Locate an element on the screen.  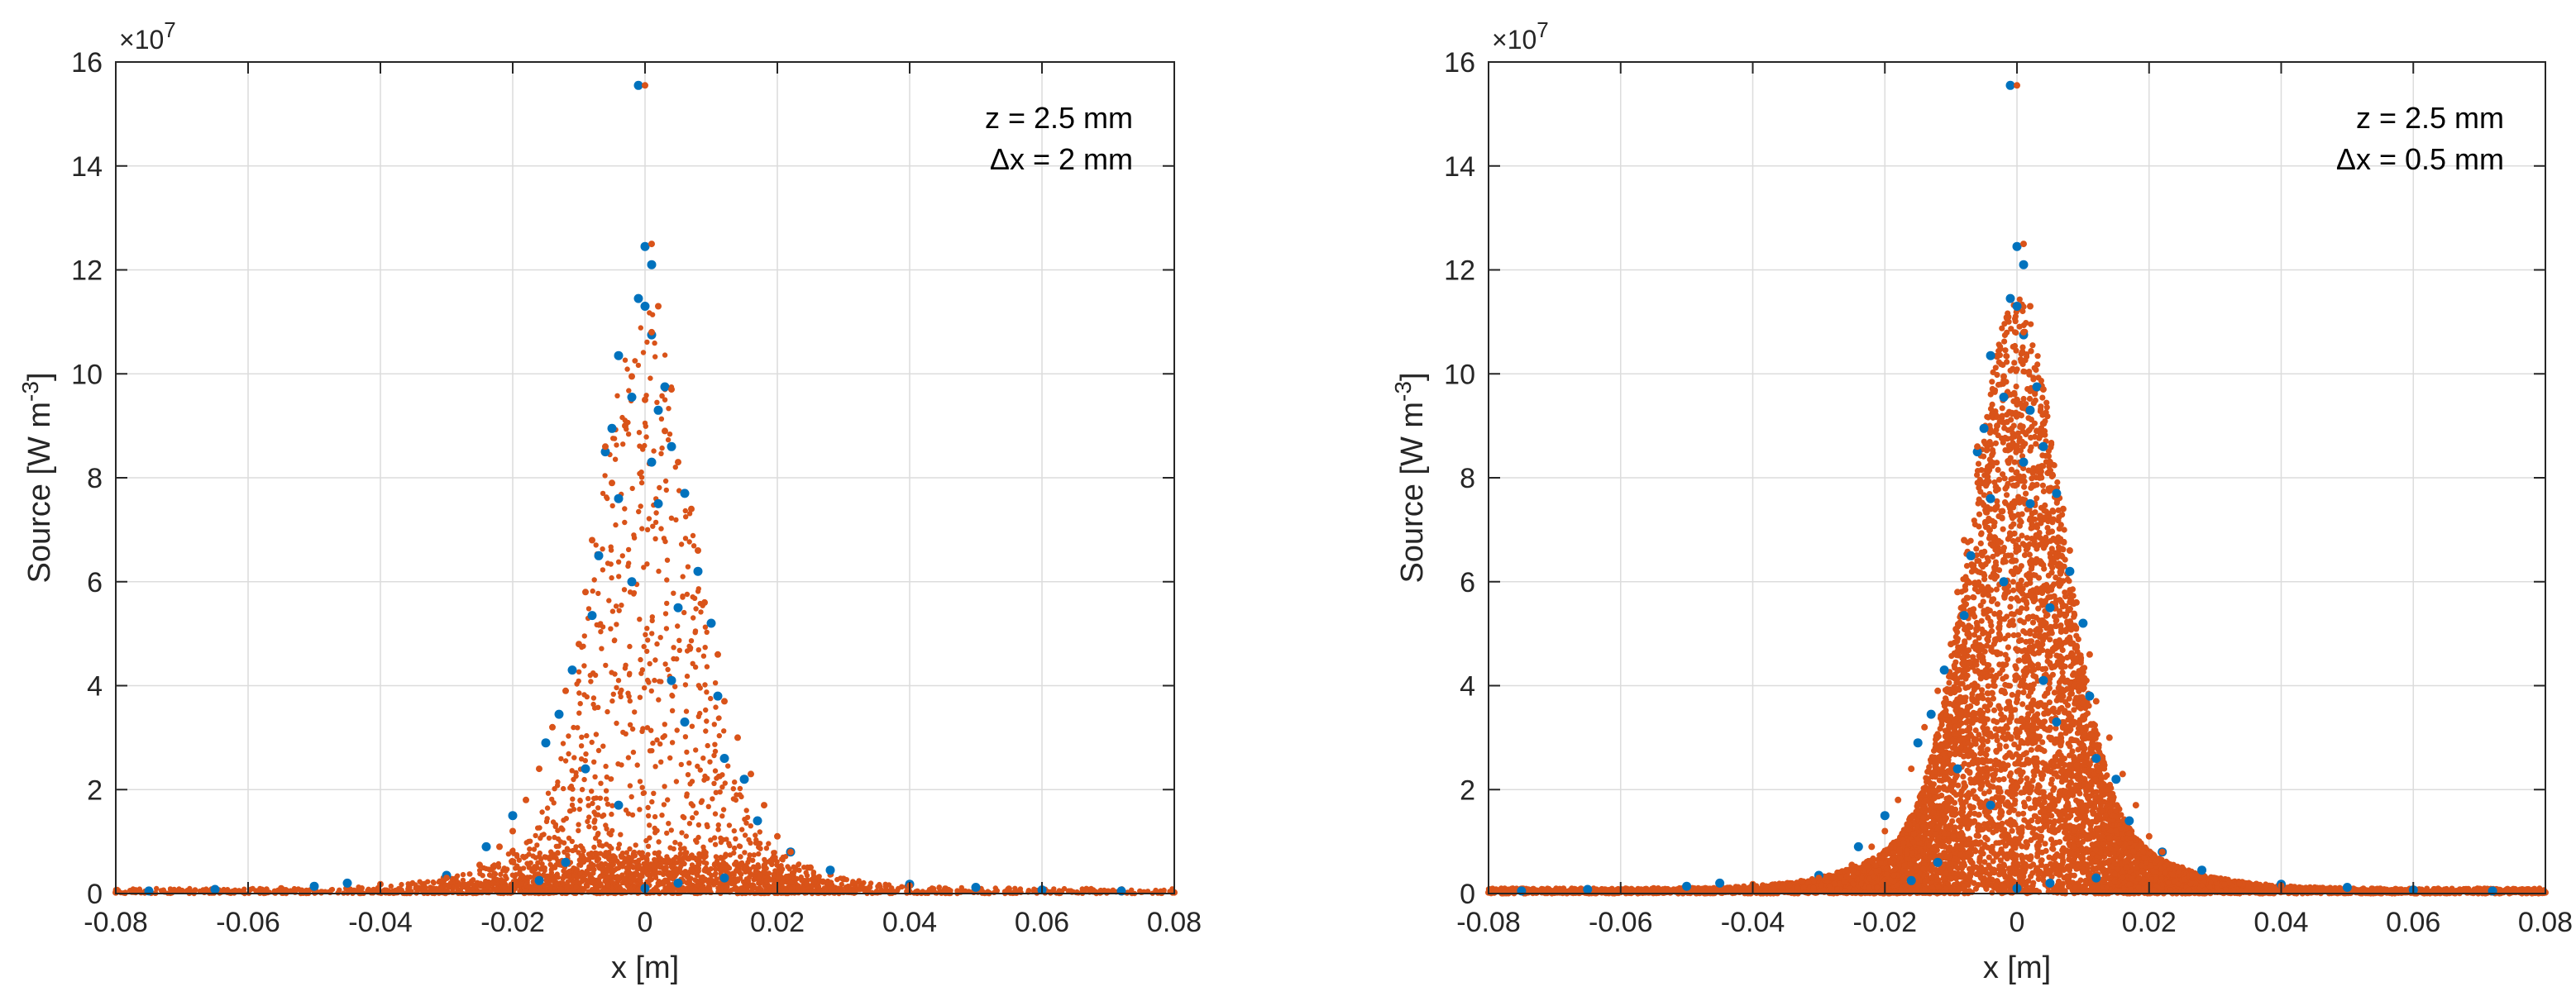
y-multiplier: ×10⁷ is located at coordinates (147, 36).